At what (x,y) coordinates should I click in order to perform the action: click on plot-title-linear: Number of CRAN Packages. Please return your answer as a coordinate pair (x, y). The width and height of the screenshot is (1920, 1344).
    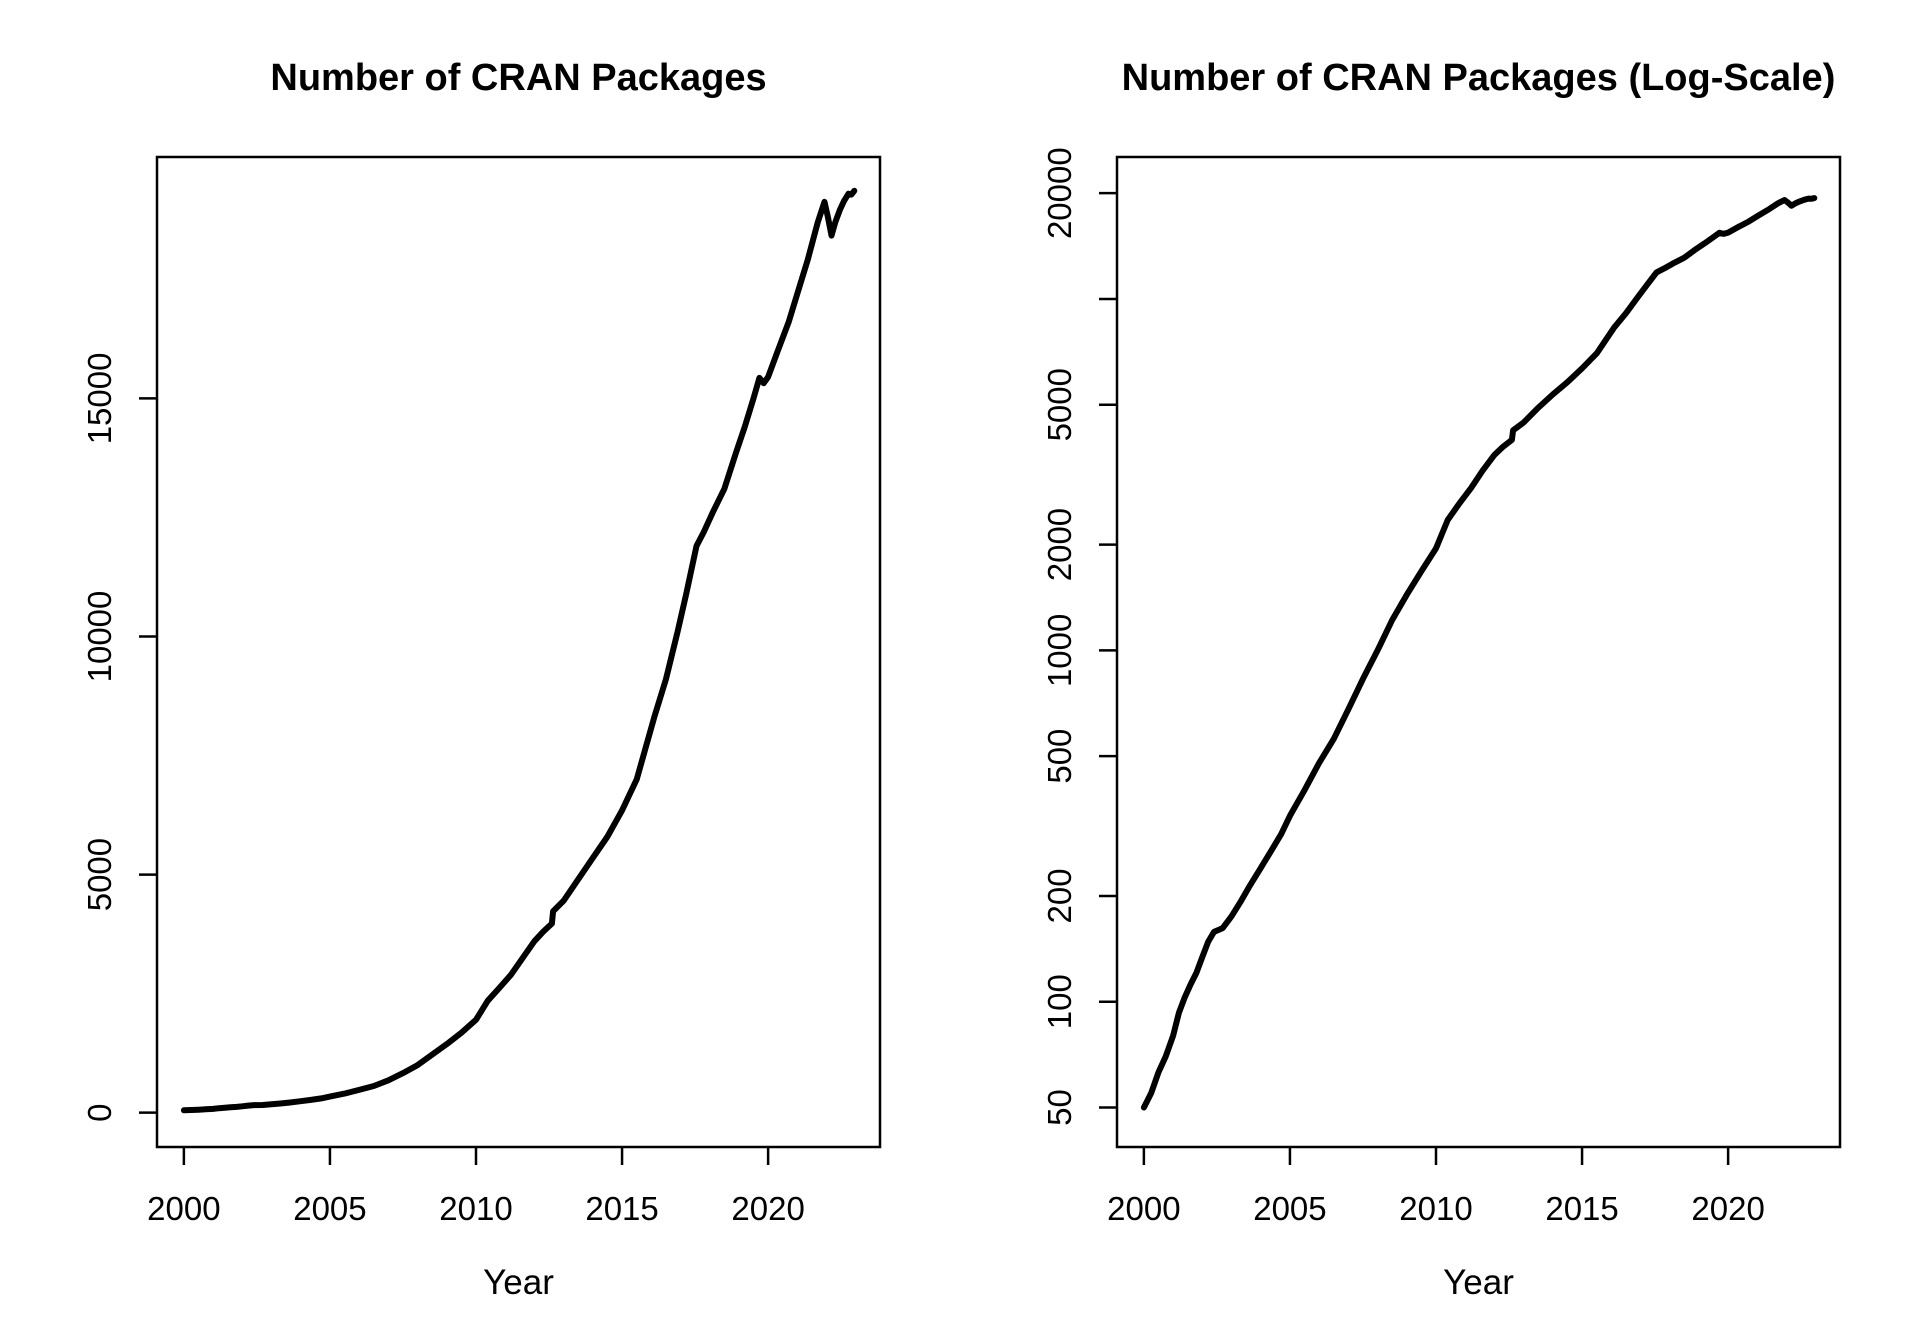
    Looking at the image, I should click on (518, 78).